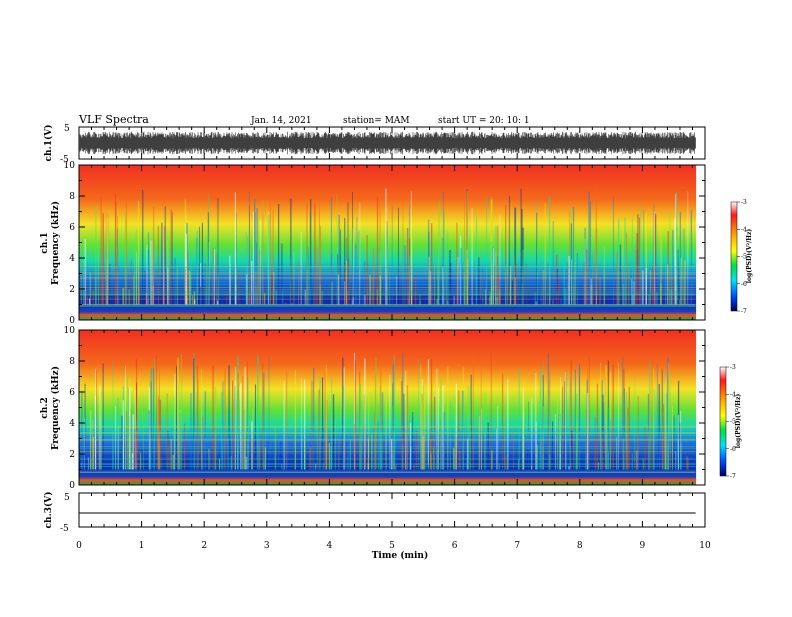 Image resolution: width=792 pixels, height=617 pixels. What do you see at coordinates (204, 546) in the screenshot?
I see `x-tick-label: 2` at bounding box center [204, 546].